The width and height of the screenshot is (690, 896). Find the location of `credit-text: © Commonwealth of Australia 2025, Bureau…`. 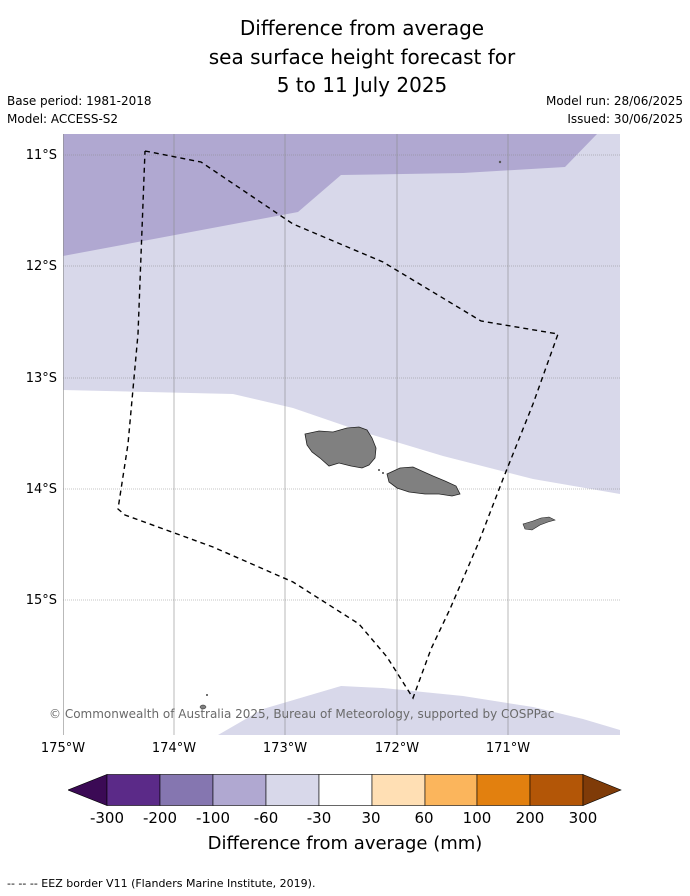

credit-text: © Commonwealth of Australia 2025, Bureau… is located at coordinates (302, 714).